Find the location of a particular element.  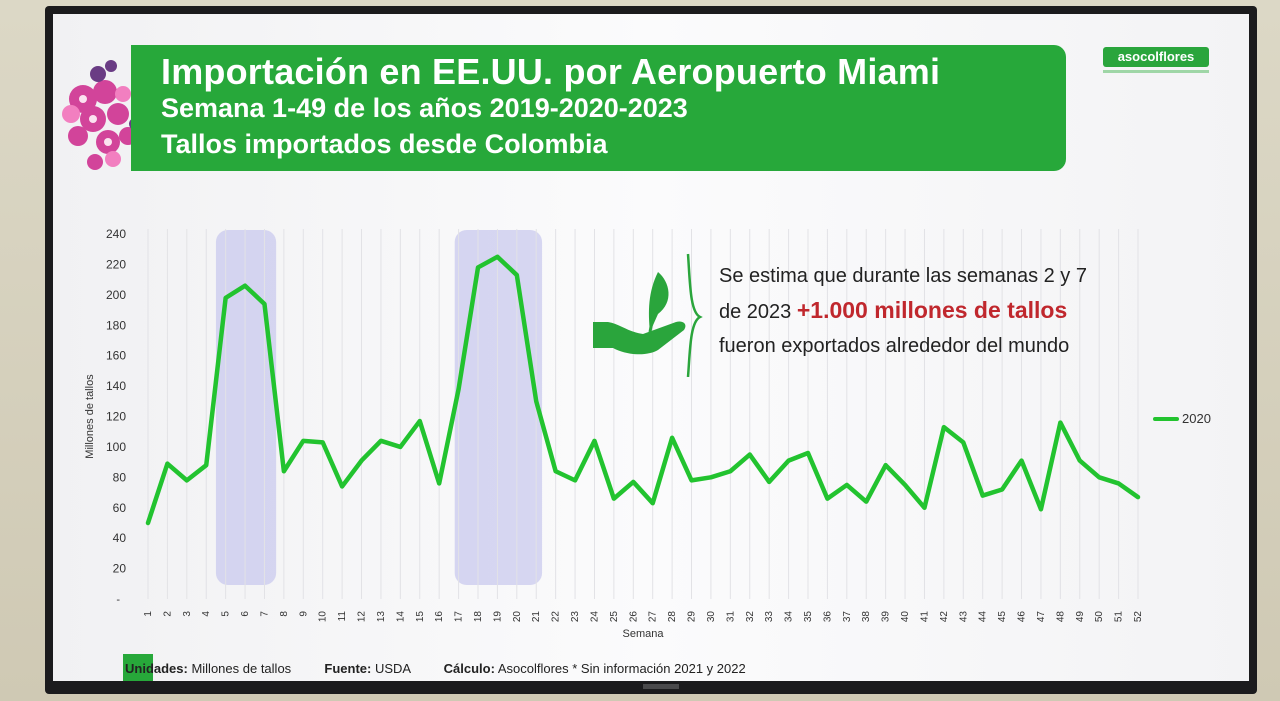

x-tick-label: 36 is located at coordinates (827, 617).